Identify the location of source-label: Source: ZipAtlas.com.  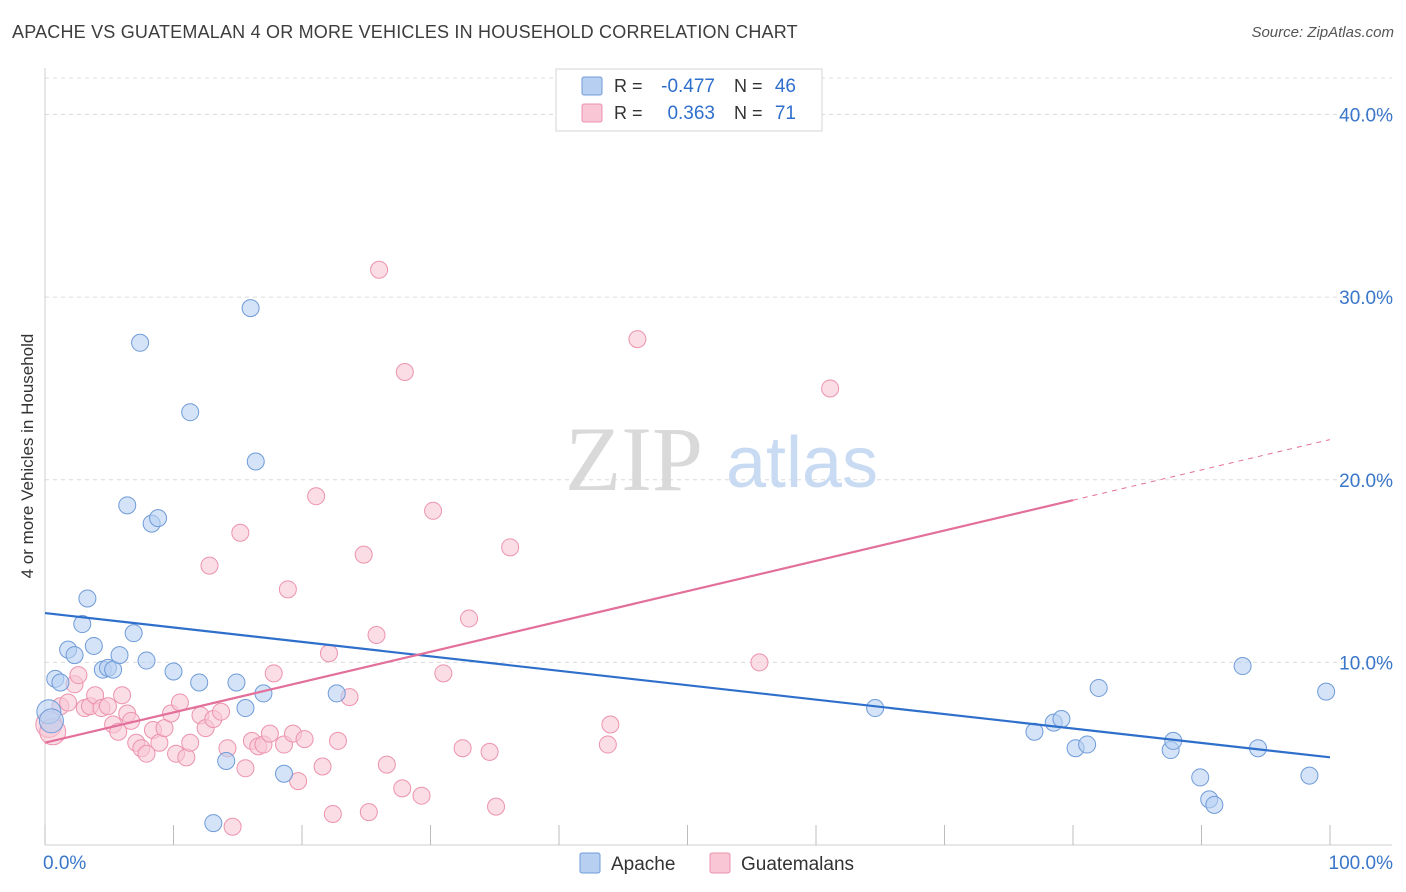
(1322, 32).